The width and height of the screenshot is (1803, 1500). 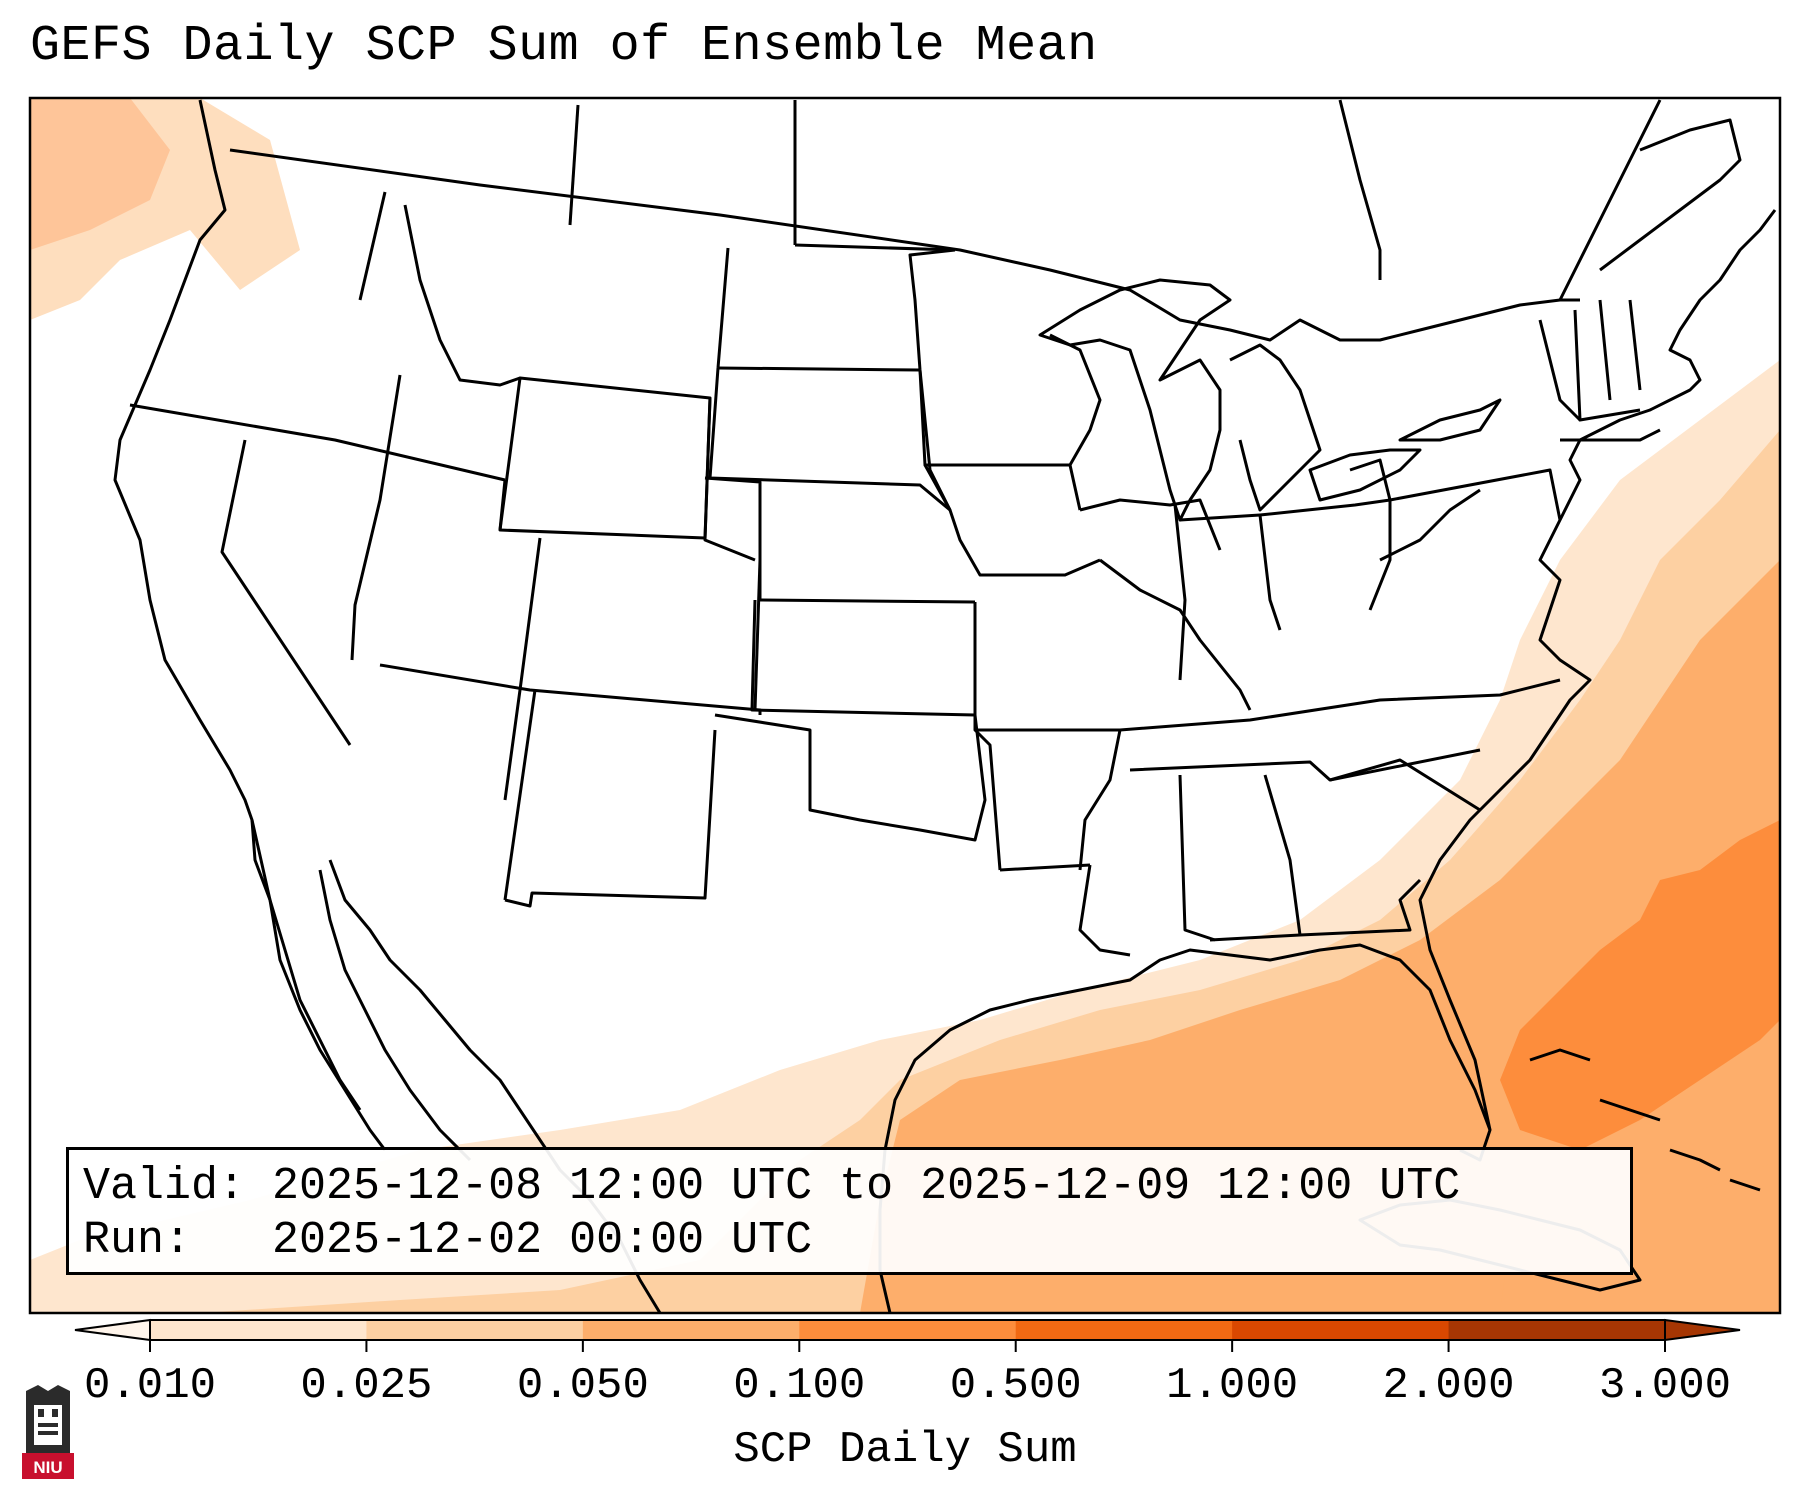 What do you see at coordinates (1448, 1386) in the screenshot?
I see `colorbar-tick-label: 2.000` at bounding box center [1448, 1386].